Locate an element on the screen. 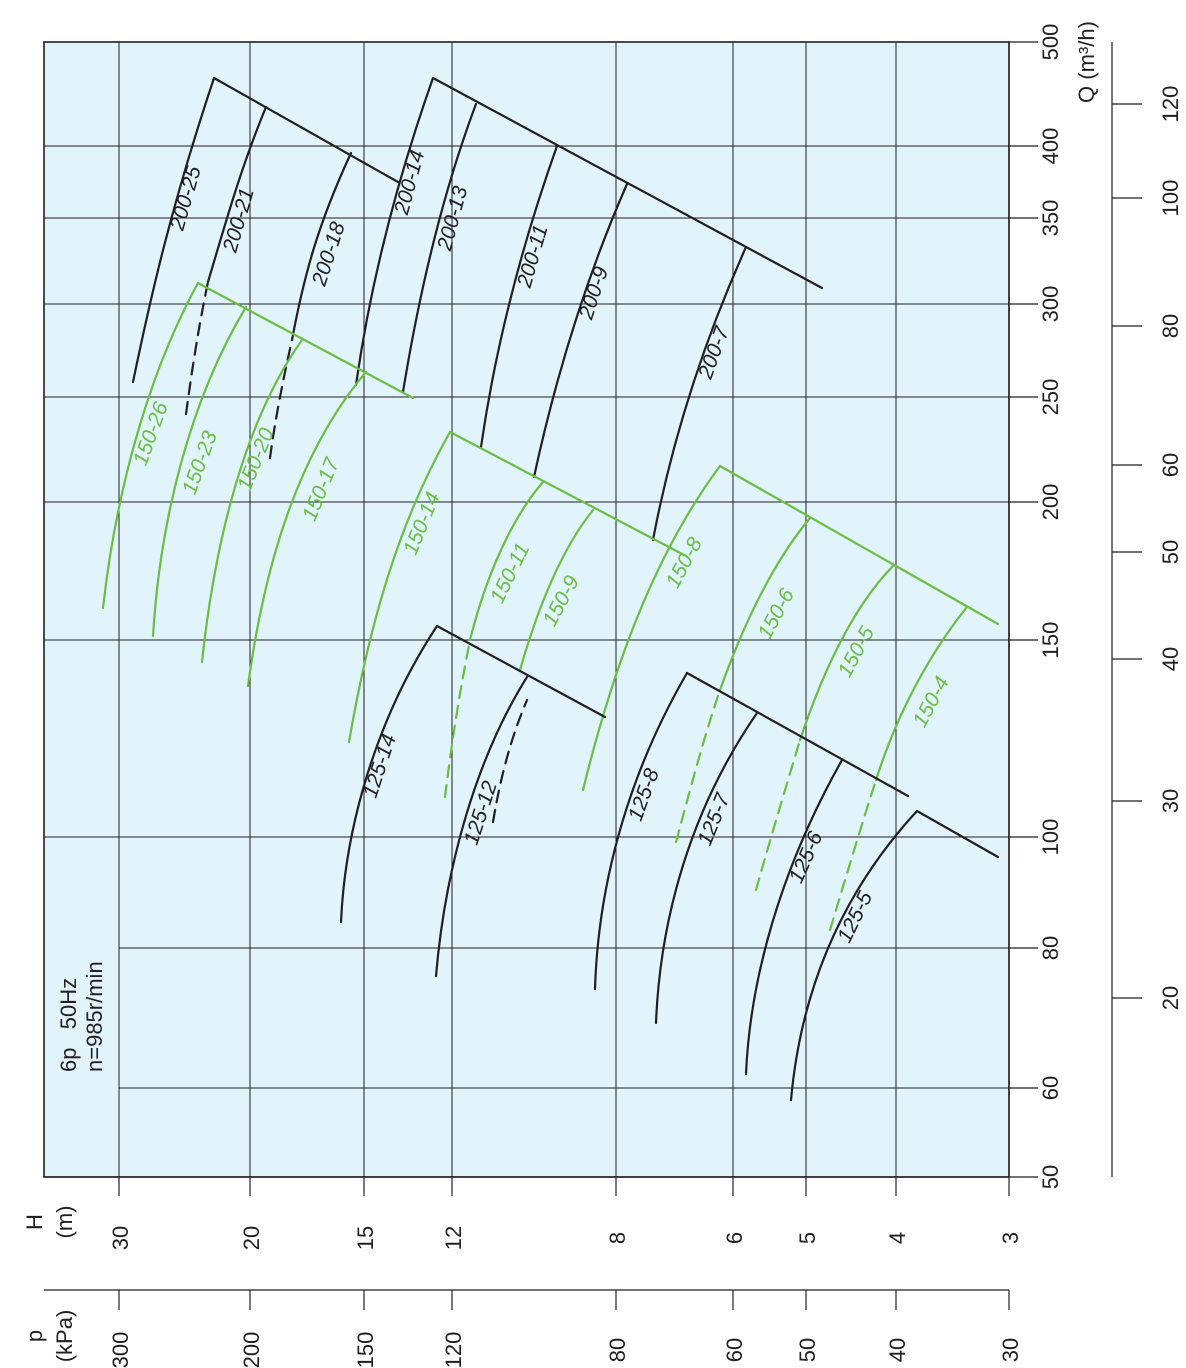 Image resolution: width=1186 pixels, height=1368 pixels. p-tick-label-150: 150 is located at coordinates (365, 1350).